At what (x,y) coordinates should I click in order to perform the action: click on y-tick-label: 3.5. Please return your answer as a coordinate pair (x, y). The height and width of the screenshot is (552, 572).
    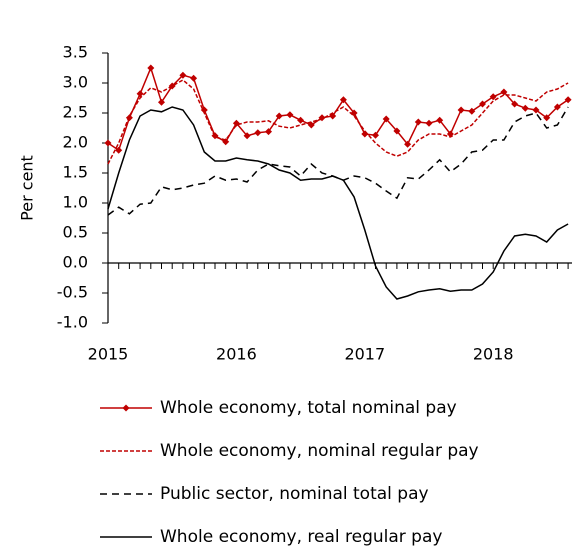
    Looking at the image, I should click on (75, 52).